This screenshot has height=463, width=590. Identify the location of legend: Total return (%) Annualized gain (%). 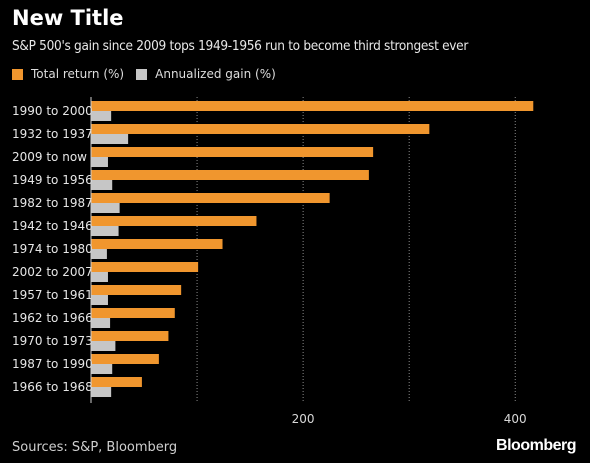
(150, 74).